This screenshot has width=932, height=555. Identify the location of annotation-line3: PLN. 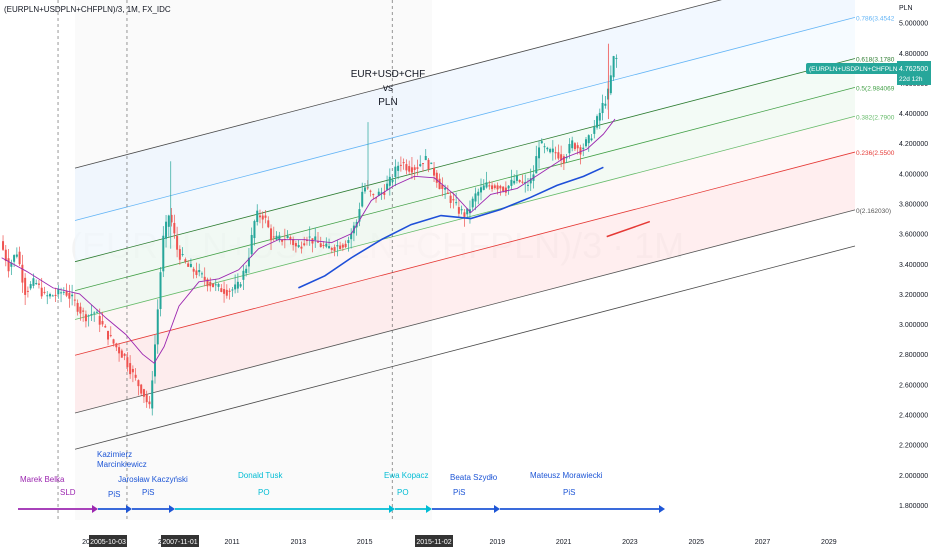
(387, 102).